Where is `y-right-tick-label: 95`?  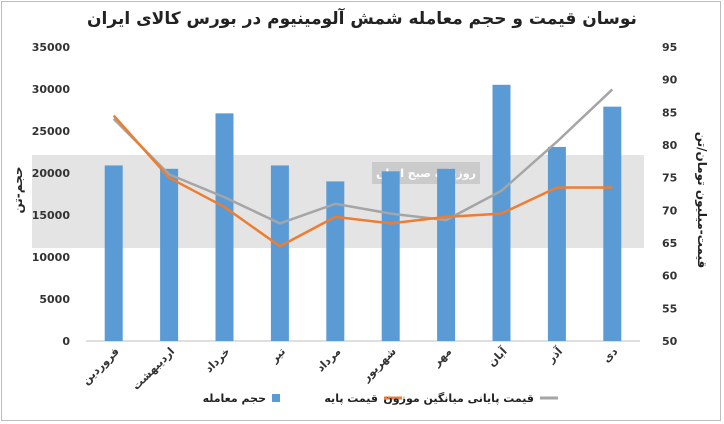
y-right-tick-label: 95 is located at coordinates (669, 47).